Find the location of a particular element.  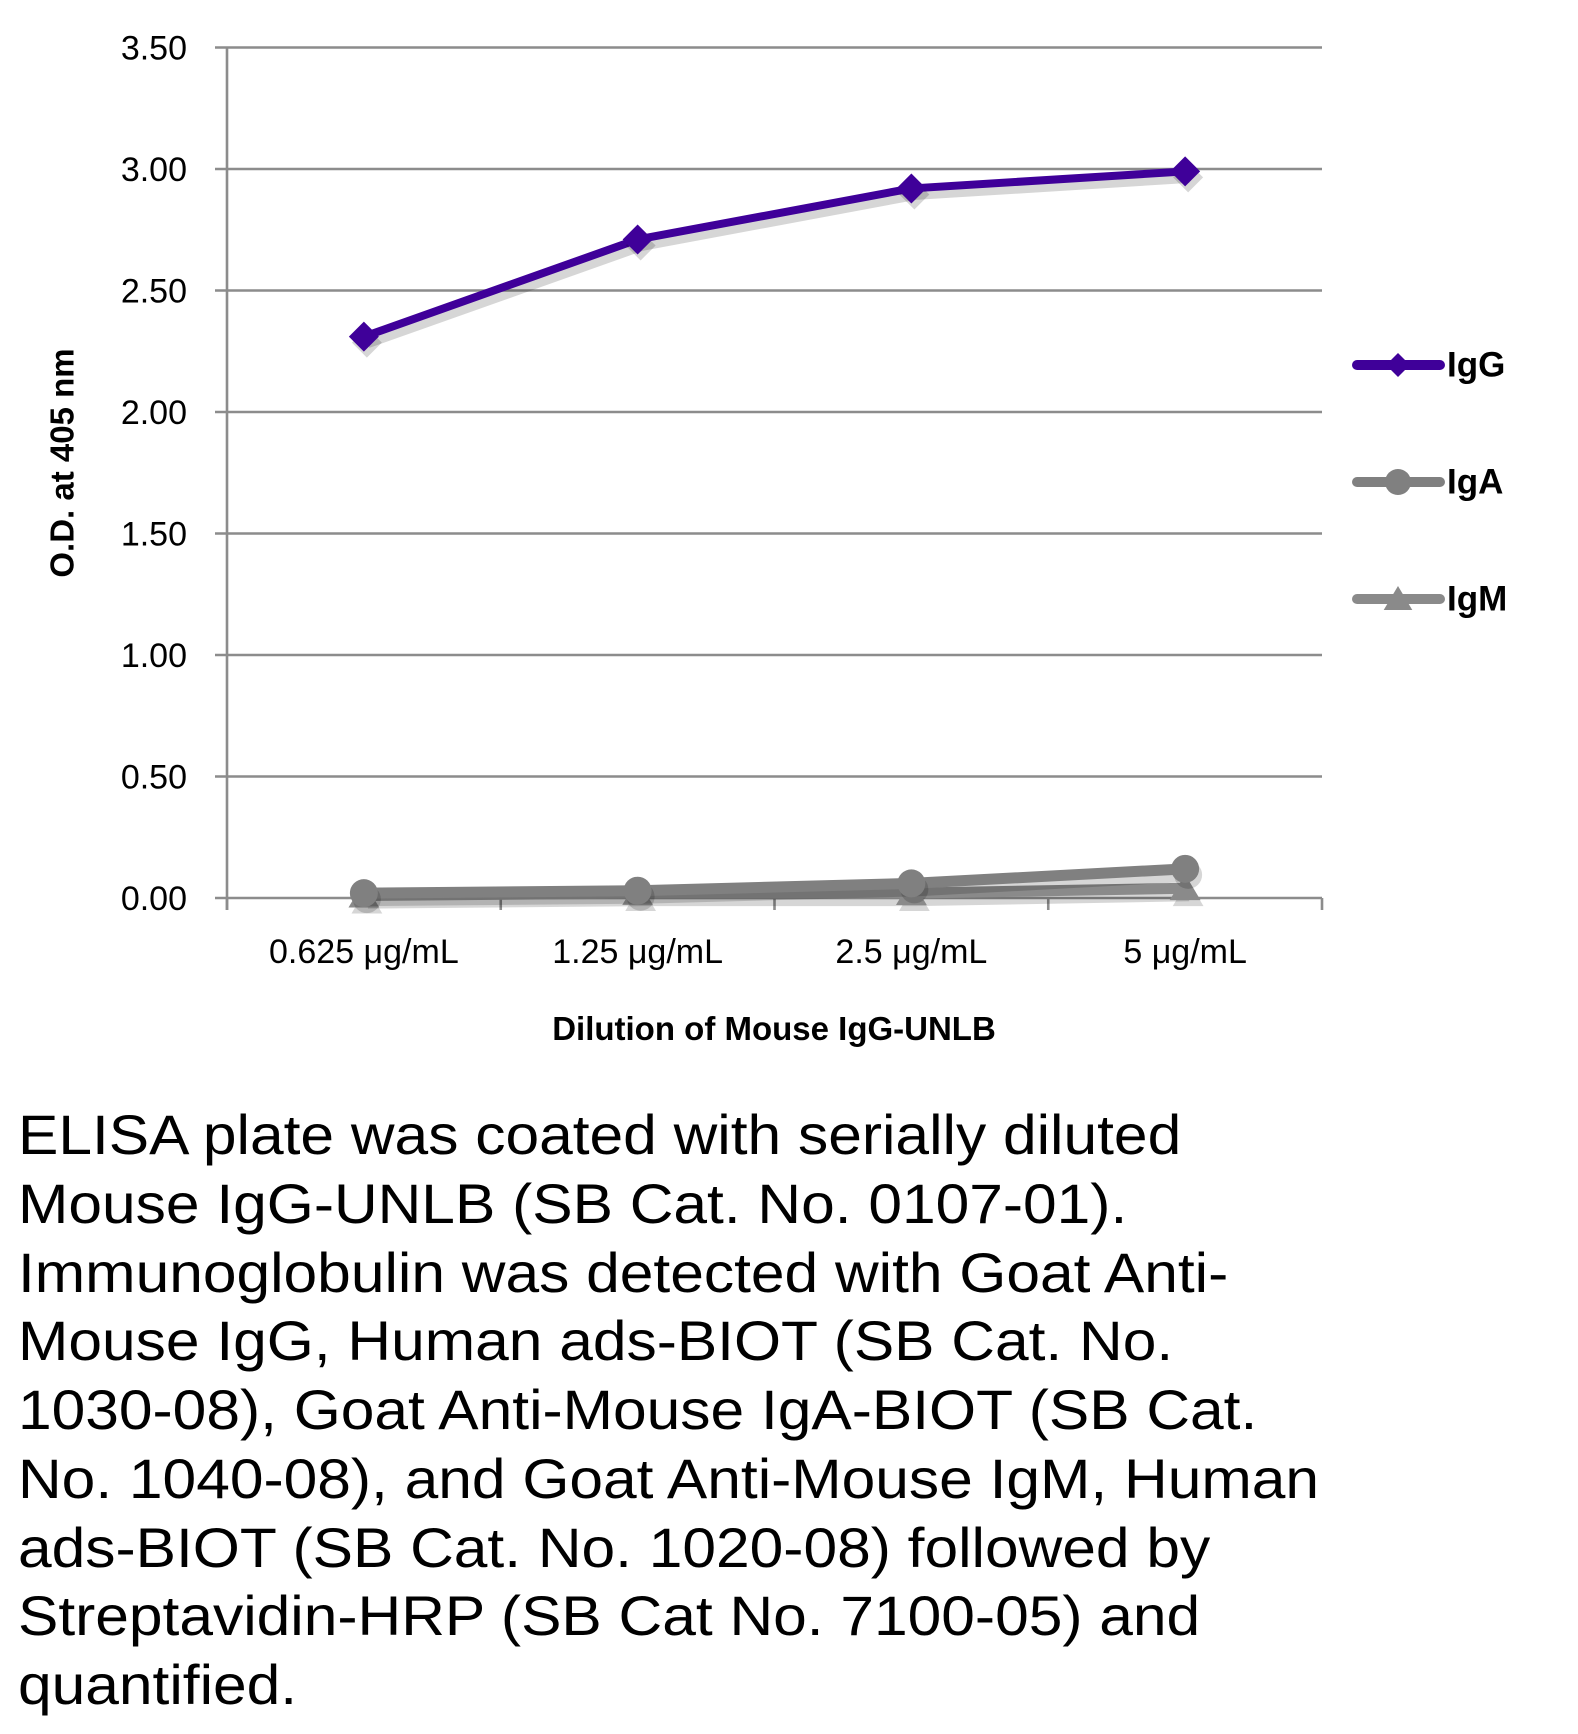

legend-label: IgA is located at coordinates (1475, 482).